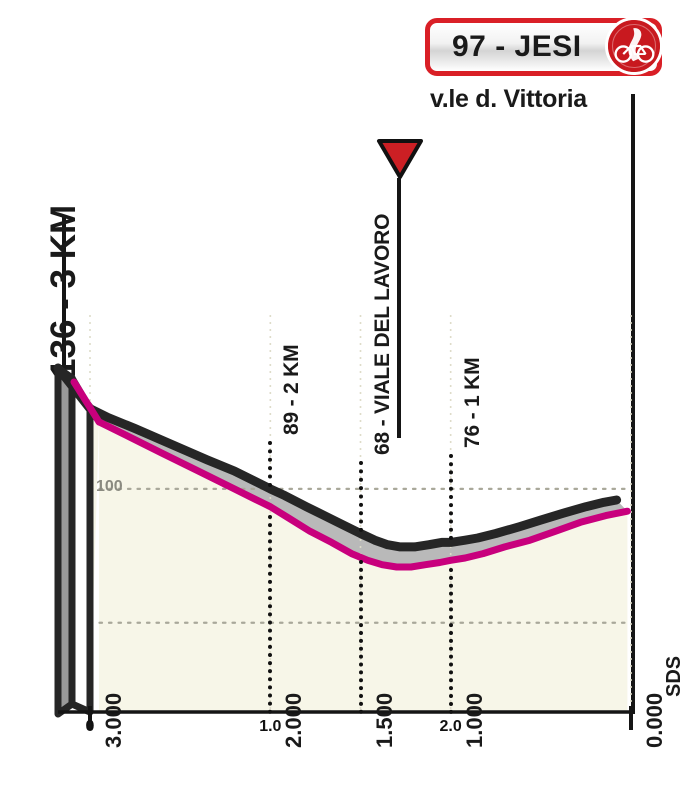 This screenshot has width=700, height=800. I want to click on start-elevation-label: 136 - 3 KM, so click(63, 291).